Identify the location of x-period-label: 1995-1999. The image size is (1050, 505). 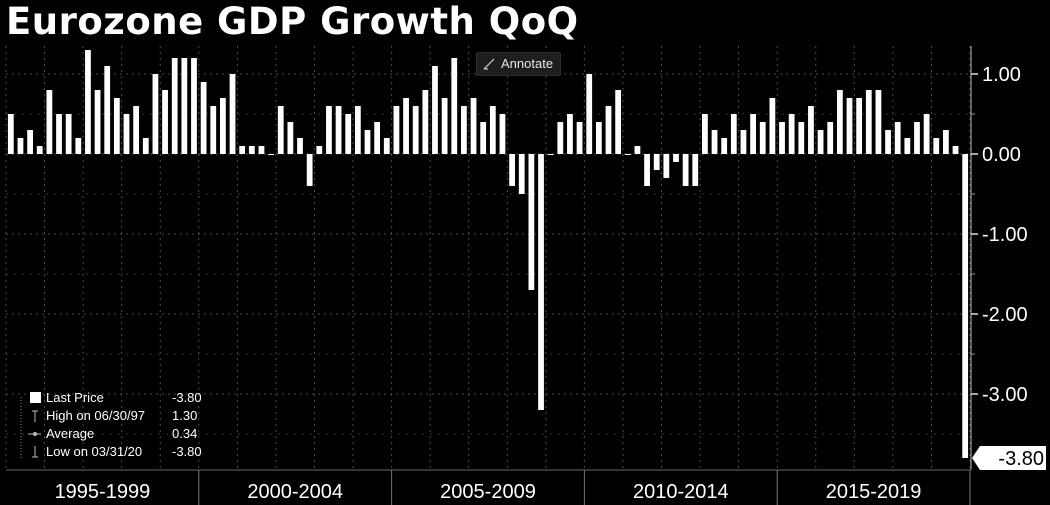
(103, 492).